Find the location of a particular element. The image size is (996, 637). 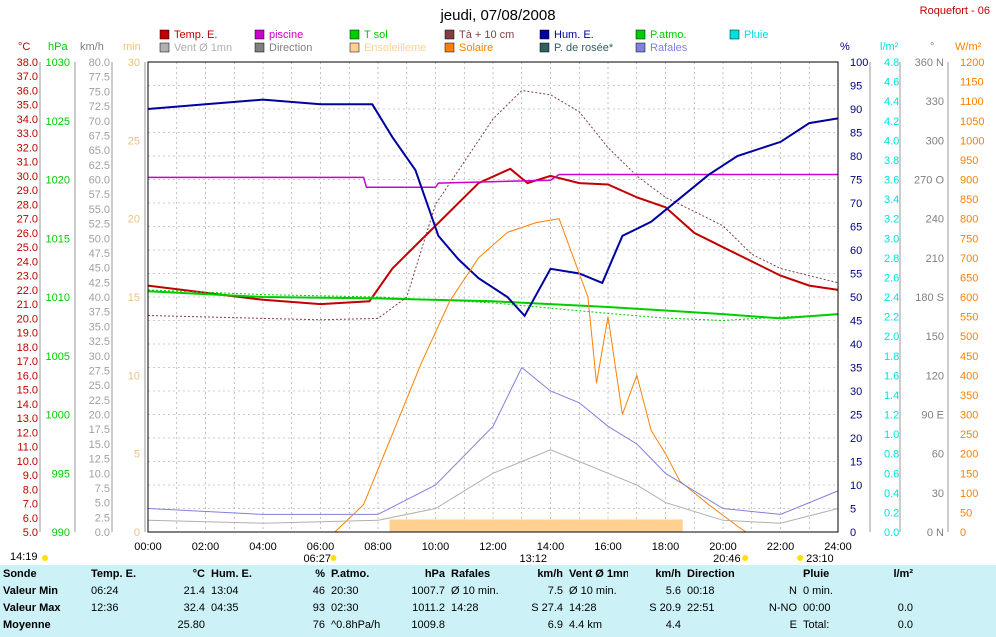

stats-cell-pluie-t: 00:00 is located at coordinates (817, 607).